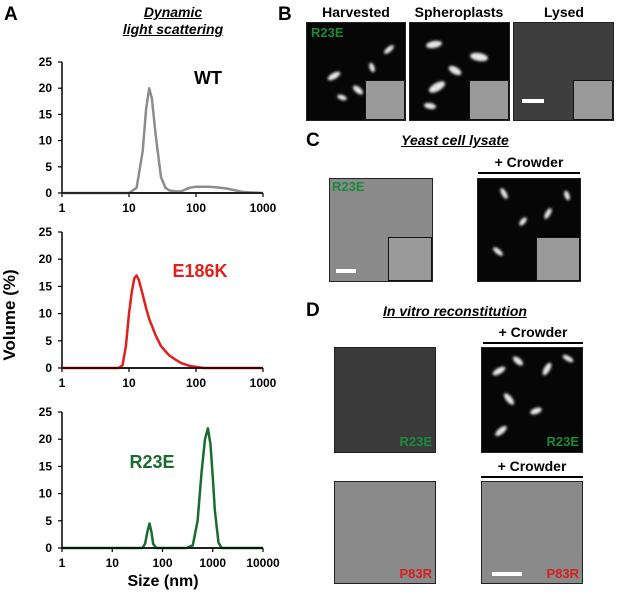  I want to click on inset-brightfield-lysed, so click(593, 100).